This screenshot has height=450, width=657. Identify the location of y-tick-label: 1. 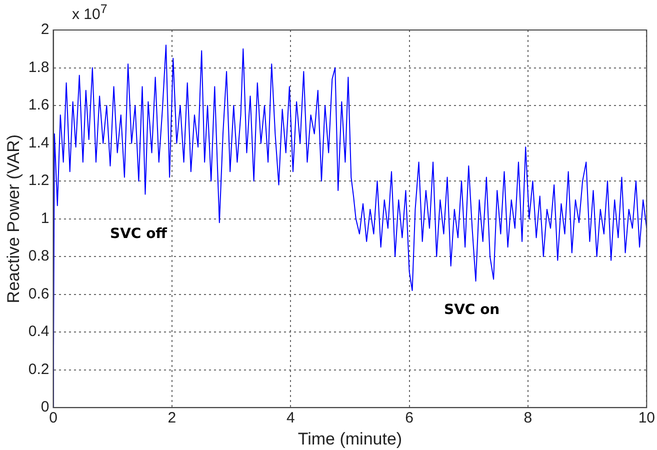
(45, 218).